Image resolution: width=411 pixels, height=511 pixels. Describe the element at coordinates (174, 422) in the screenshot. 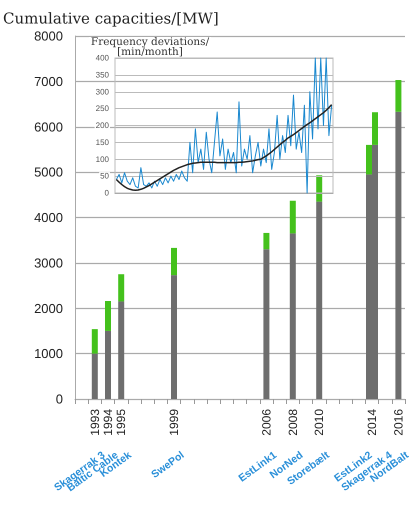

I see `x-tick-label: 1999` at that location.